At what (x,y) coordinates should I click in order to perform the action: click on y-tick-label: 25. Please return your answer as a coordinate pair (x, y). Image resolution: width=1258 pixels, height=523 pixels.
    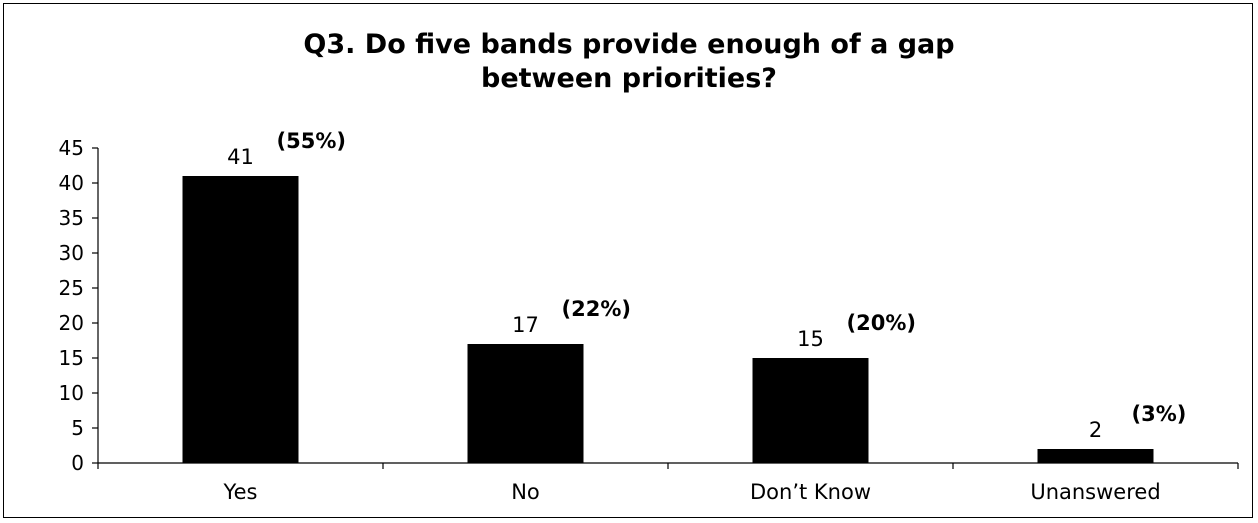
    Looking at the image, I should click on (71, 288).